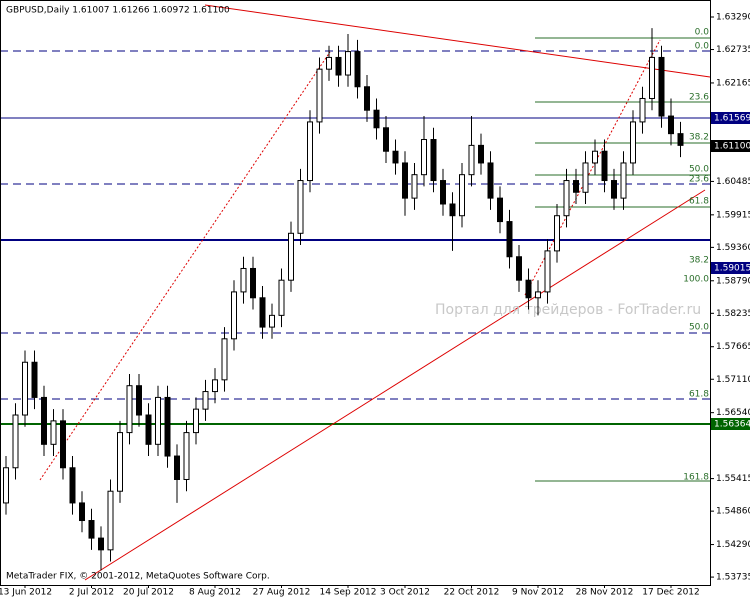  Describe the element at coordinates (733, 512) in the screenshot. I see `y-tick-label: 1.54860` at that location.